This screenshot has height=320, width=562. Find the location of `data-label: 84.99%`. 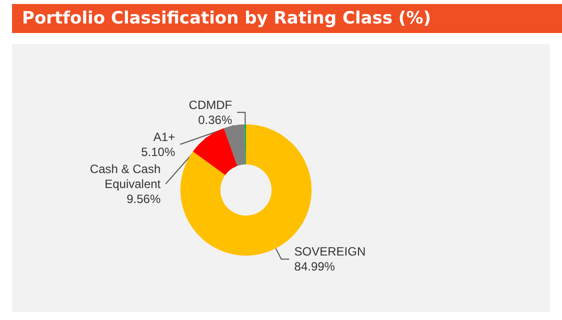

data-label: 84.99% is located at coordinates (315, 267).